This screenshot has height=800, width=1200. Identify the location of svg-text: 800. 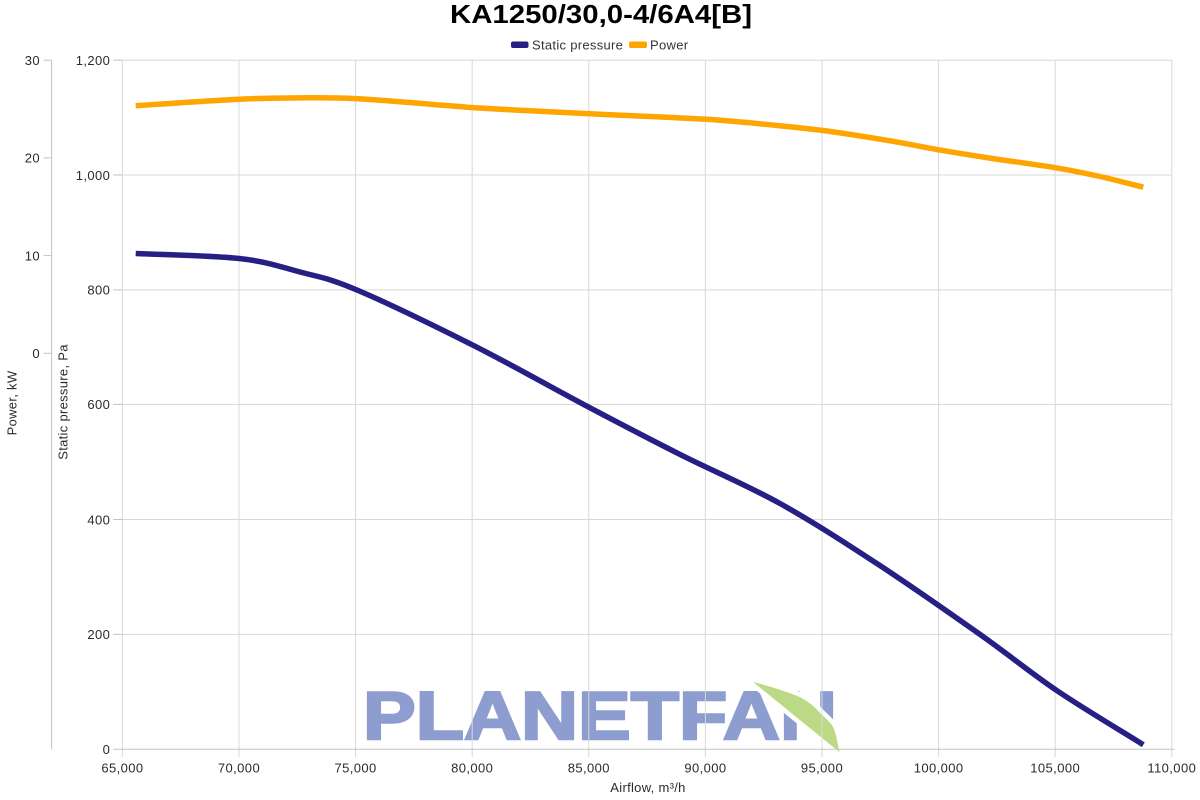
(98, 290).